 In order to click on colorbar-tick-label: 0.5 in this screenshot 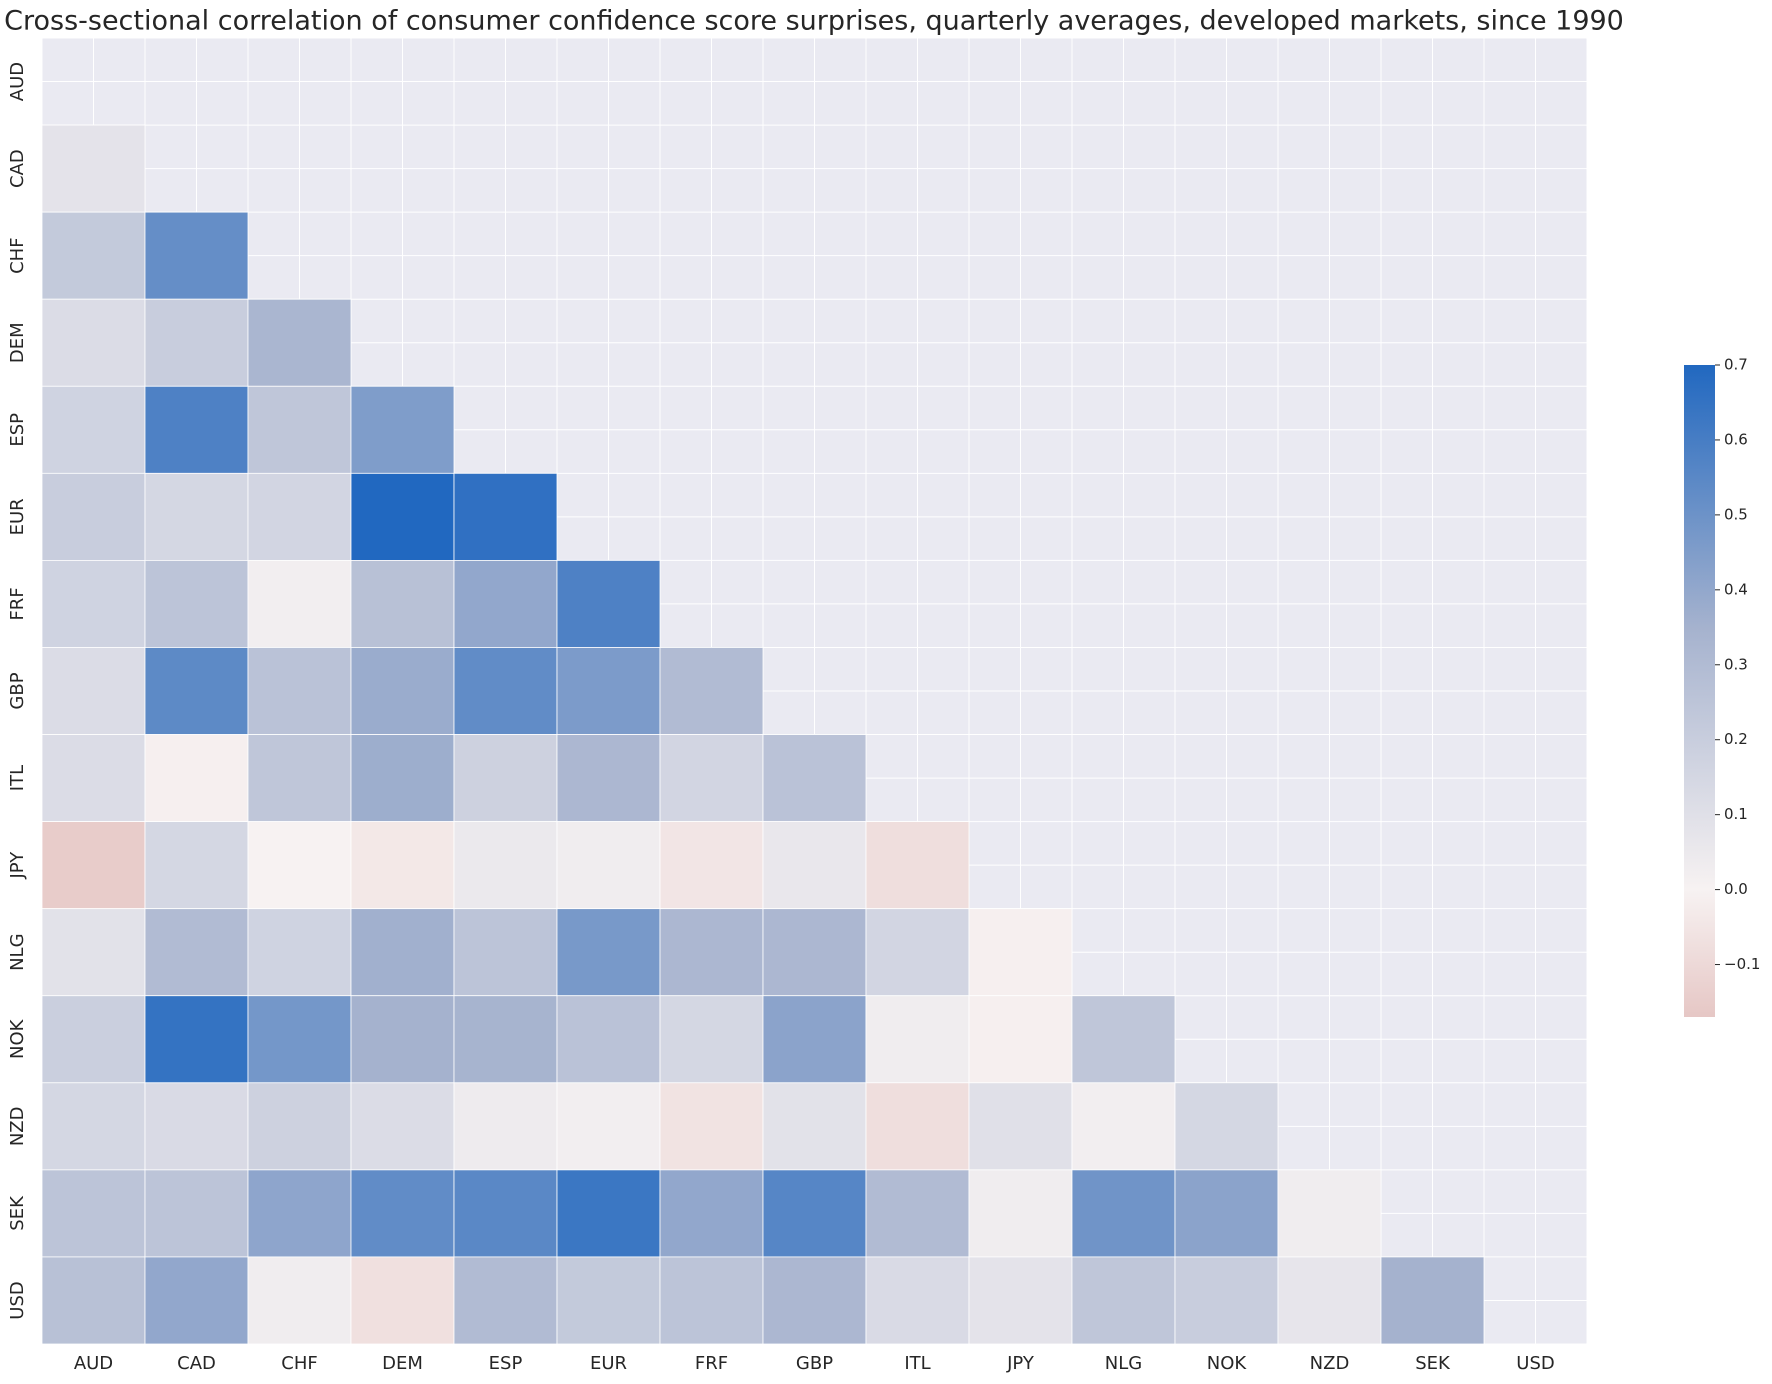, I will do `click(1736, 514)`.